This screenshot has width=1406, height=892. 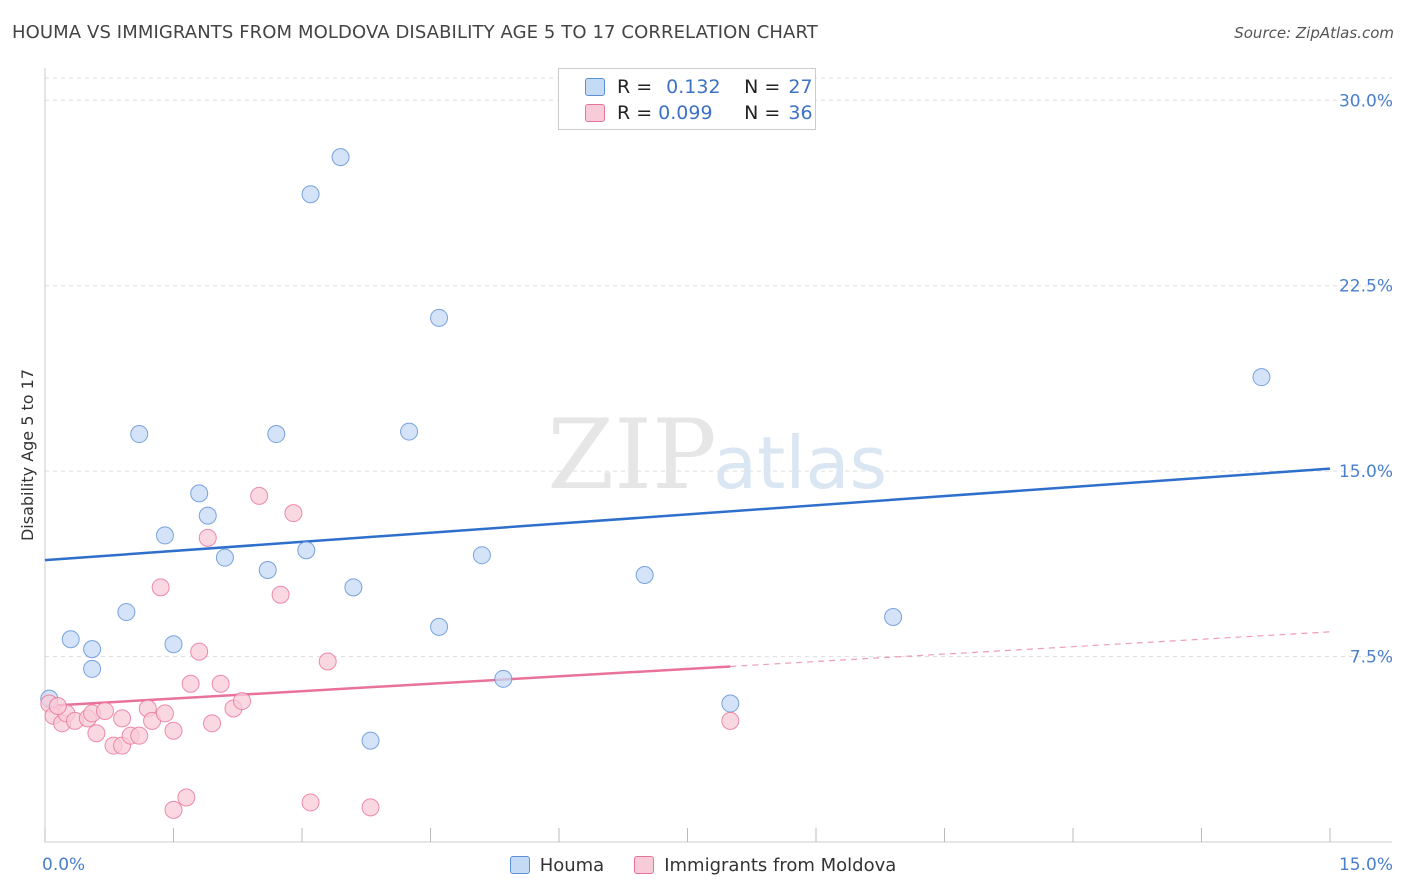 I want to click on y-tick-label-1: 15.0%, so click(x=1366, y=472).